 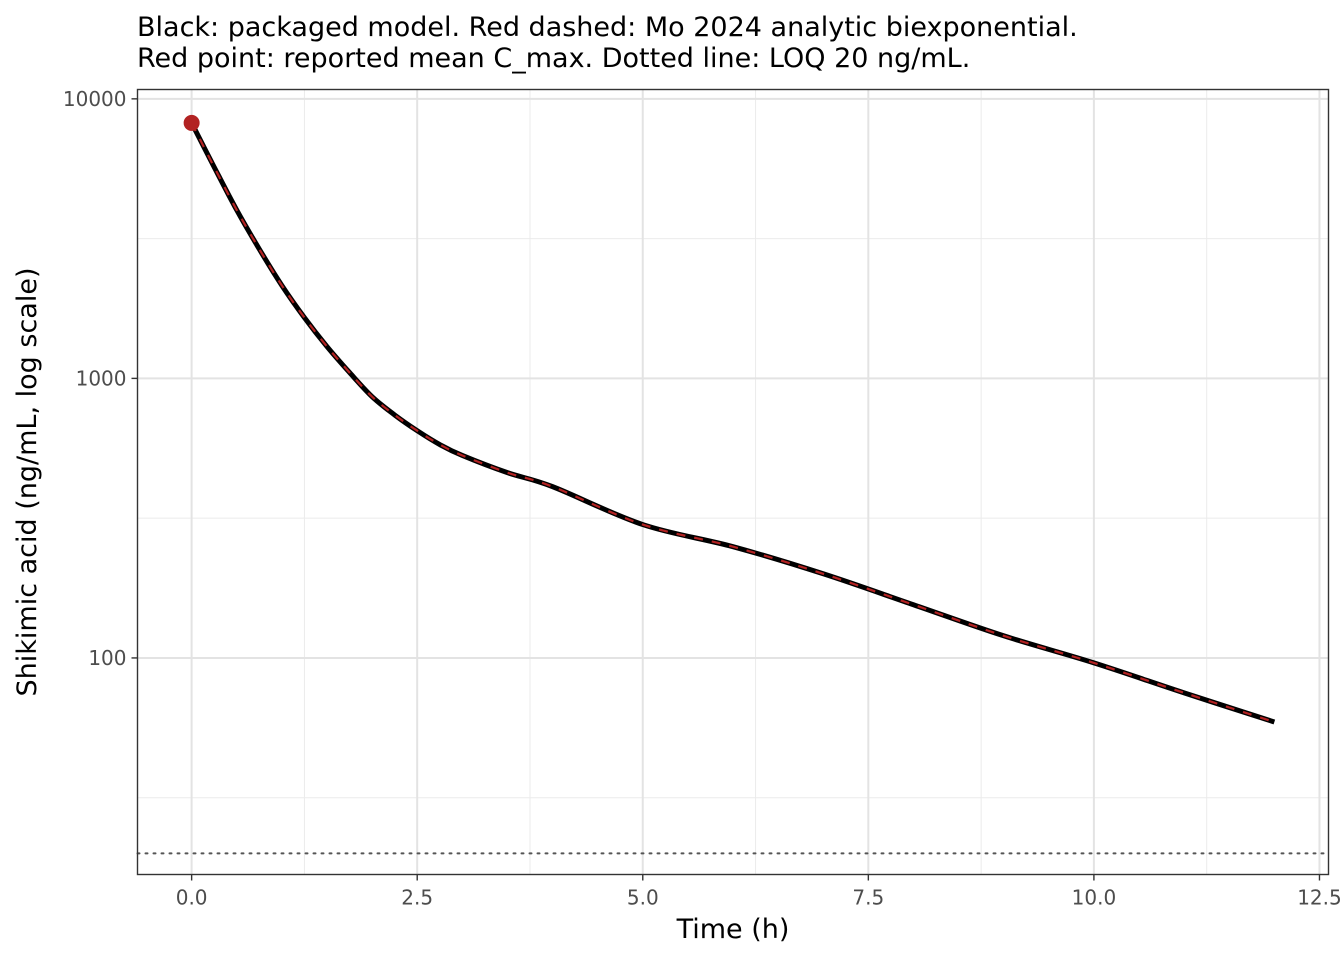 I want to click on x-tick-label: 2.5, so click(x=417, y=898).